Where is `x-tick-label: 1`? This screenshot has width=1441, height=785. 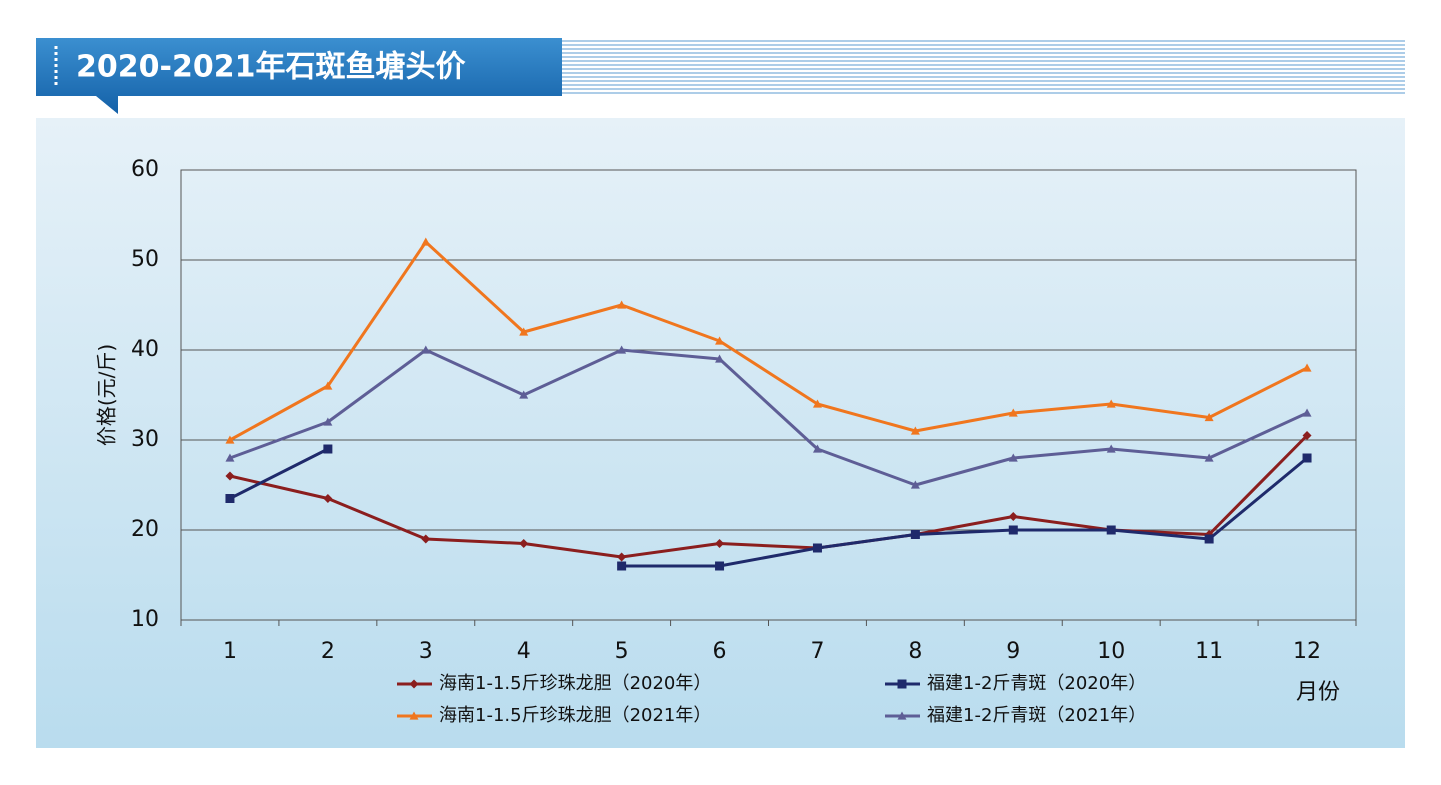 x-tick-label: 1 is located at coordinates (230, 651).